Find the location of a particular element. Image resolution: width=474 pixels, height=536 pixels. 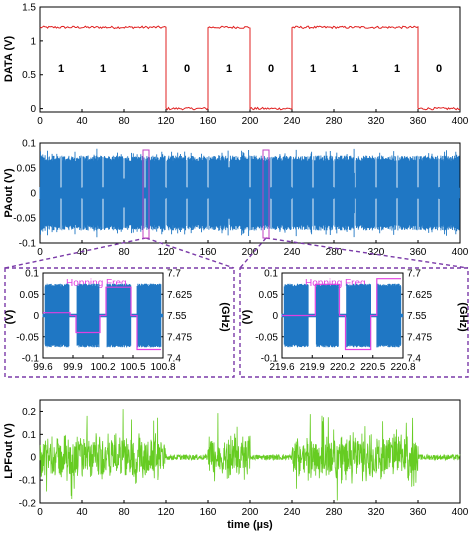

y-tick-label: 1.5 is located at coordinates (29, 8).